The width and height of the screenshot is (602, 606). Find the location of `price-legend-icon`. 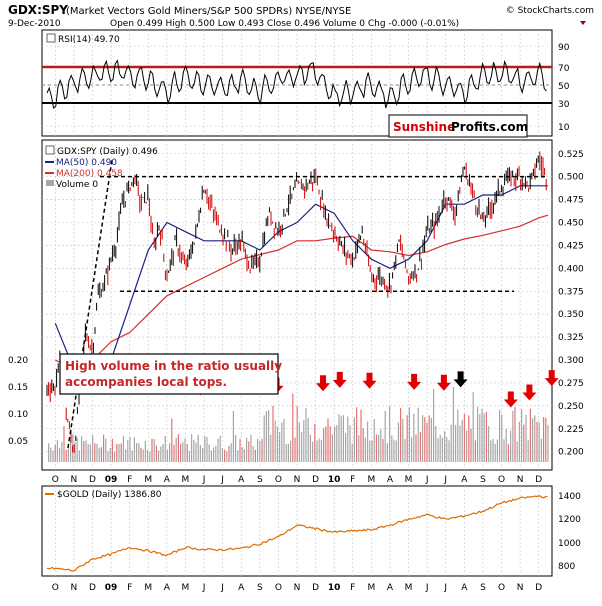

price-legend-icon is located at coordinates (50, 150).